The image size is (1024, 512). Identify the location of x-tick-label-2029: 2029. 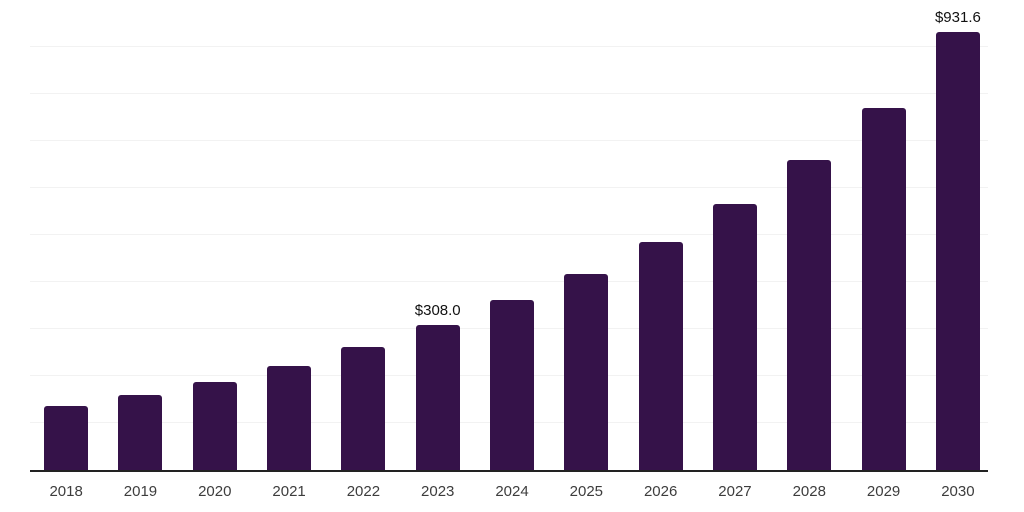
(883, 491).